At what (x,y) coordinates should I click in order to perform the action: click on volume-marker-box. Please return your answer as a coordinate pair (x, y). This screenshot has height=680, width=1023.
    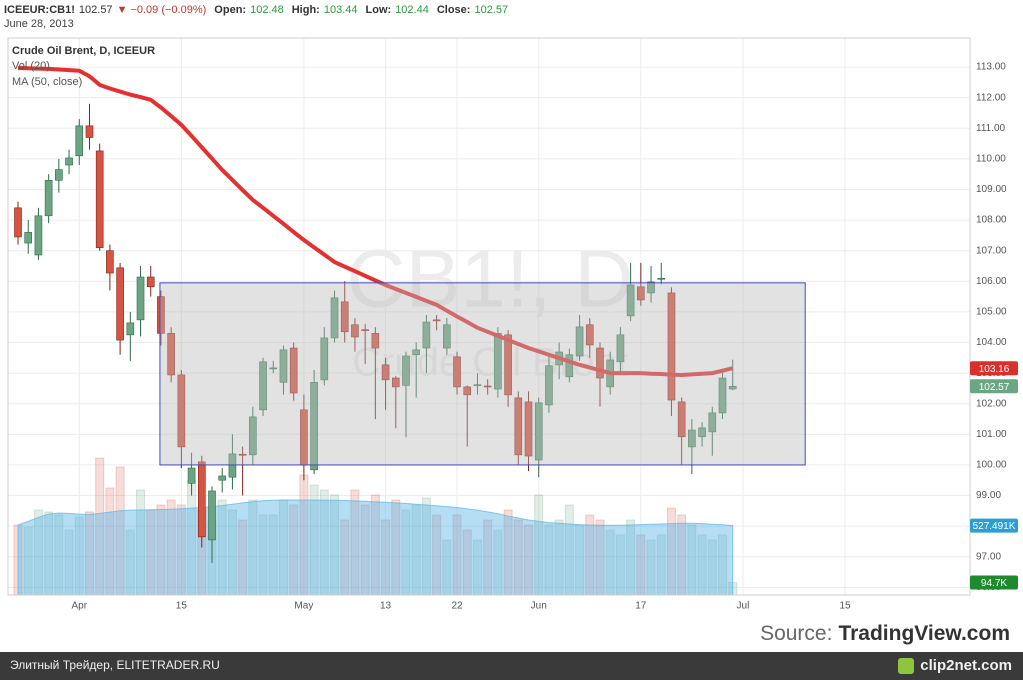
    Looking at the image, I should click on (994, 582).